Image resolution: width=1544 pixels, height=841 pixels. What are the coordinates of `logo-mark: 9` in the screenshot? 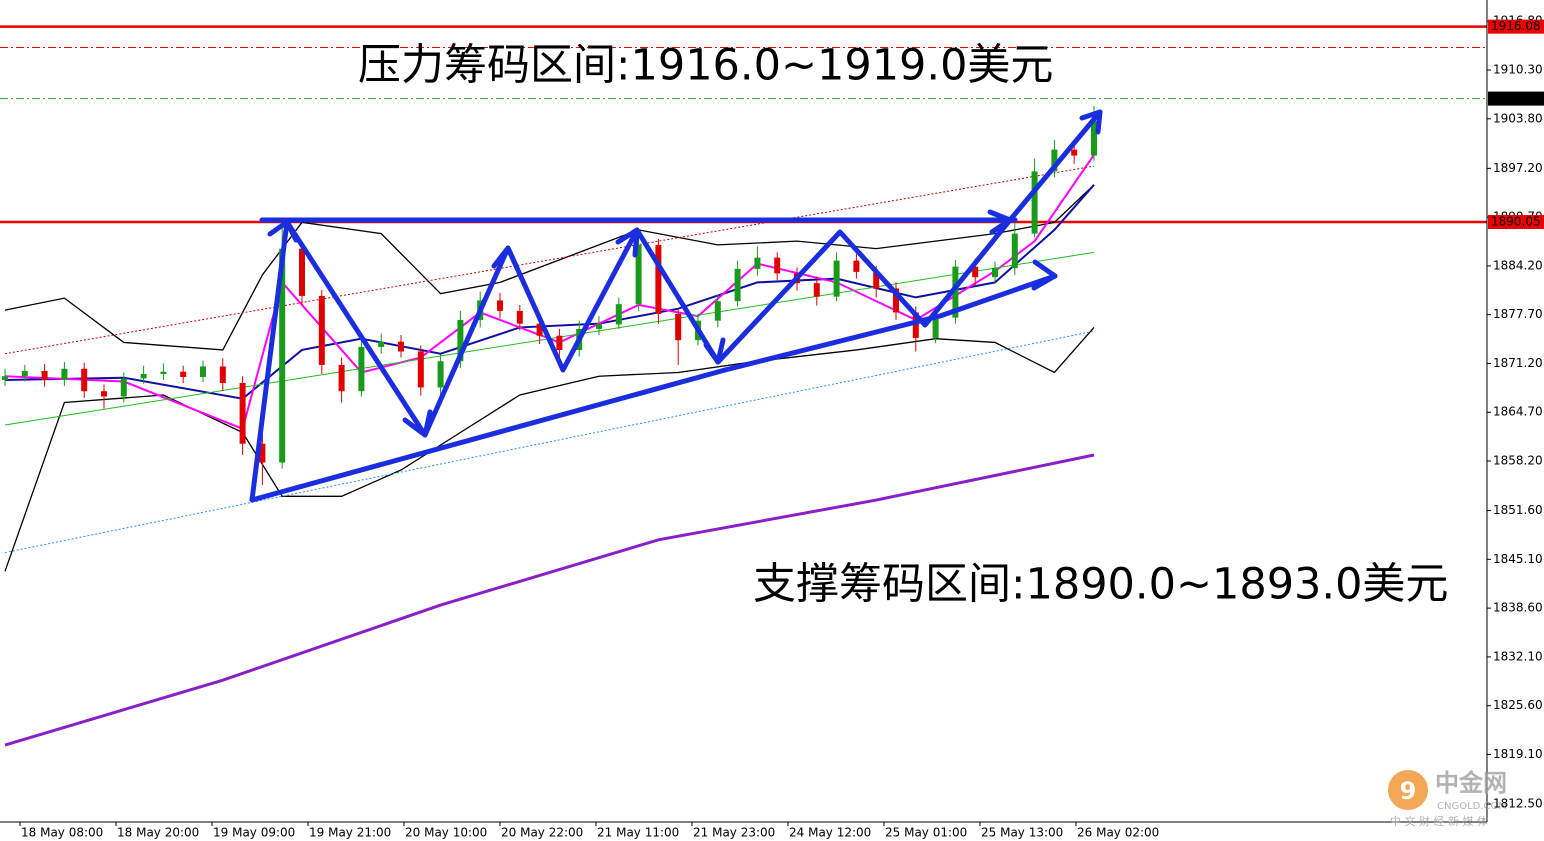 It's located at (1408, 791).